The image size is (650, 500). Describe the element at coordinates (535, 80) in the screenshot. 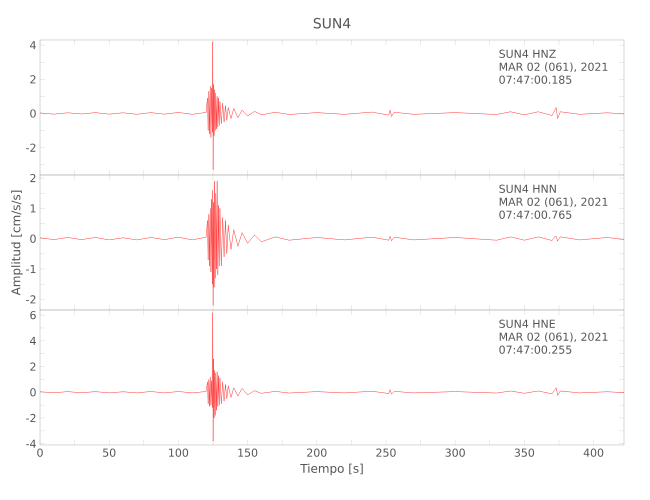

I see `annotation: 07:47:00.185` at that location.